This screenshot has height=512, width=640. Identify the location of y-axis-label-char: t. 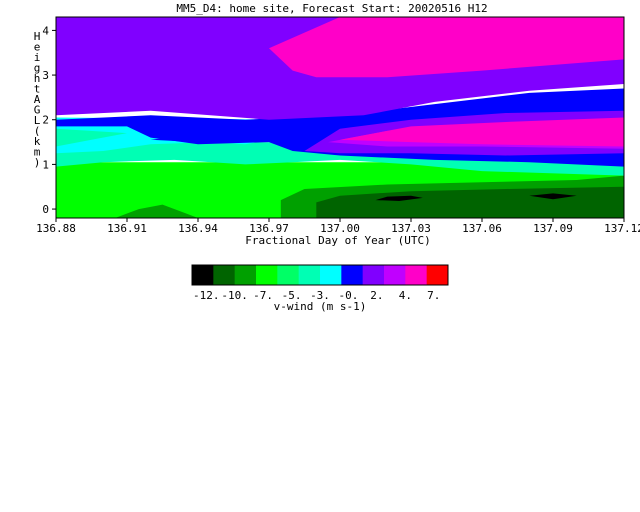
(37, 89).